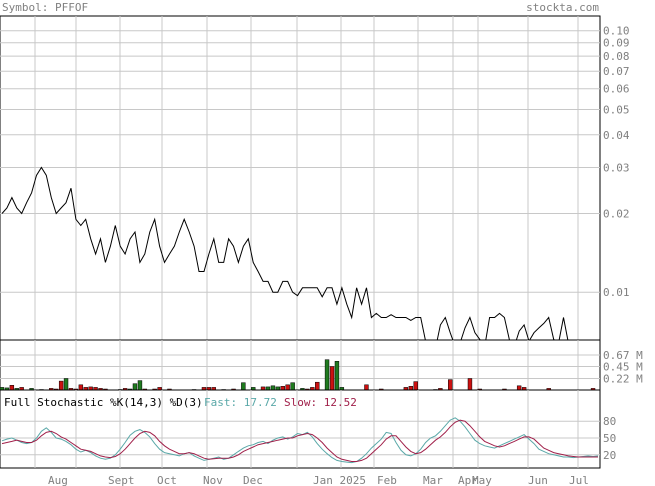 This screenshot has height=486, width=655. What do you see at coordinates (538, 480) in the screenshot?
I see `x-tick-label: Jun` at bounding box center [538, 480].